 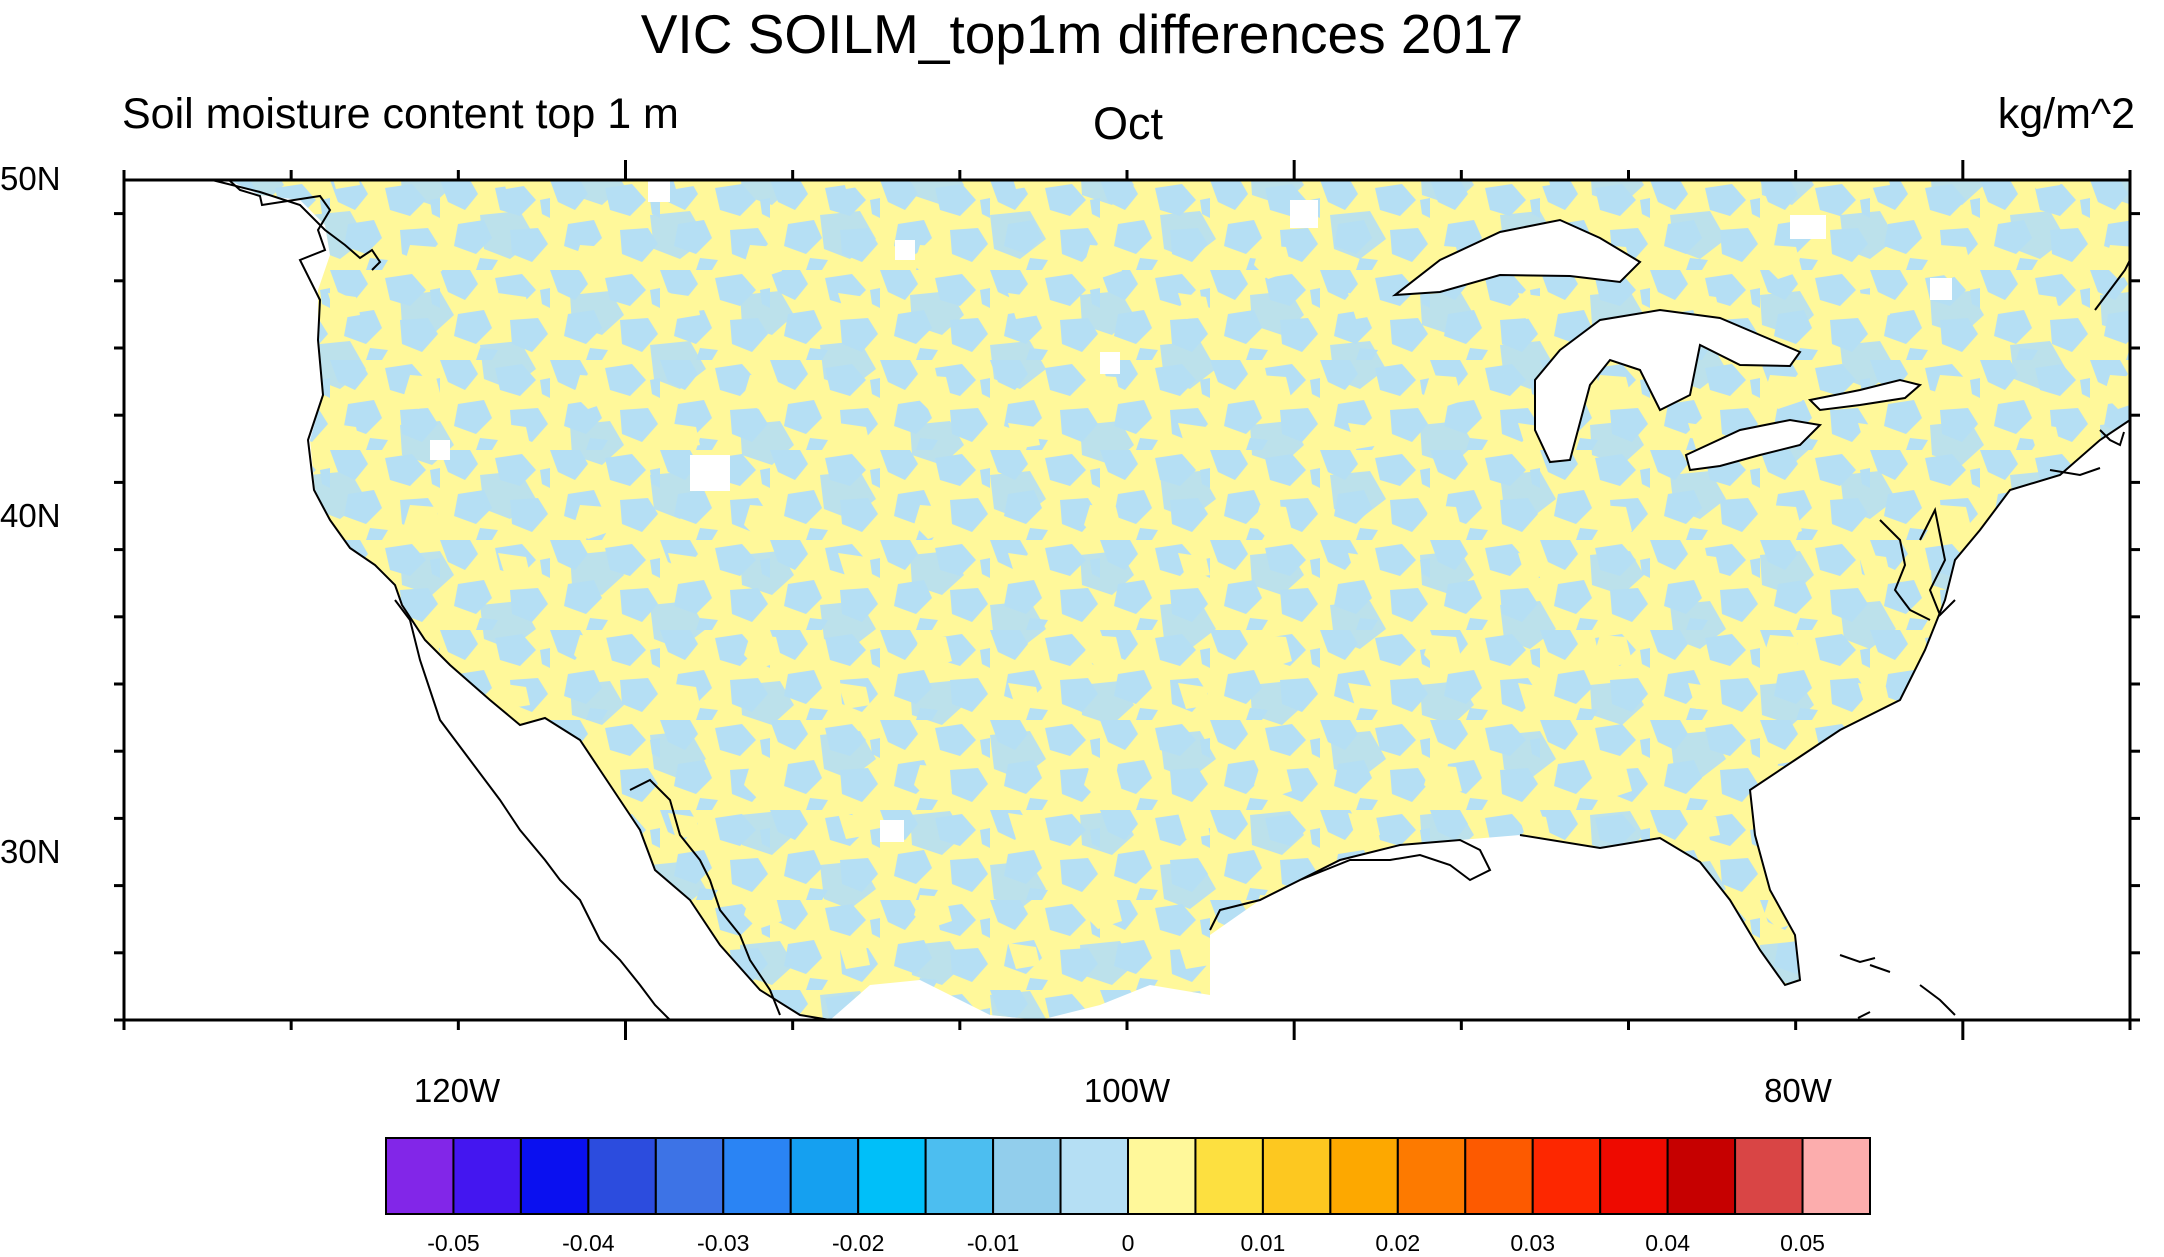 What do you see at coordinates (1802, 1243) in the screenshot?
I see `colorbar-label: 0.05` at bounding box center [1802, 1243].